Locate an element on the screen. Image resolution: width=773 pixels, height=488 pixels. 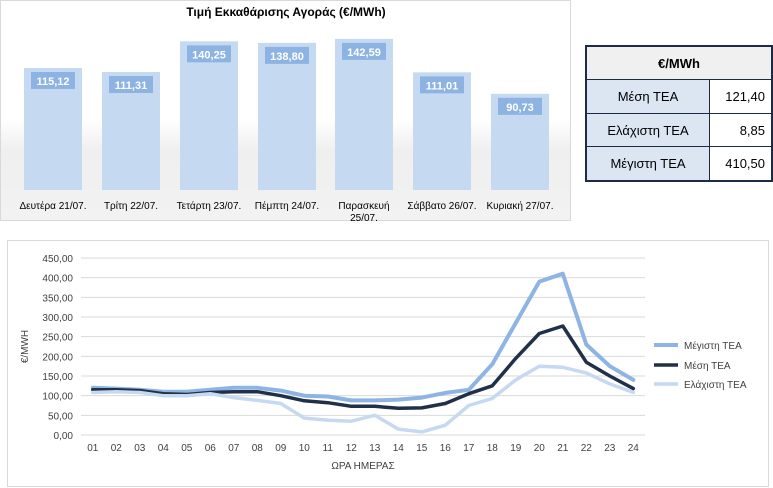
table-row: Μέγιστη ΤΕΑ 410,50 is located at coordinates (679, 164).